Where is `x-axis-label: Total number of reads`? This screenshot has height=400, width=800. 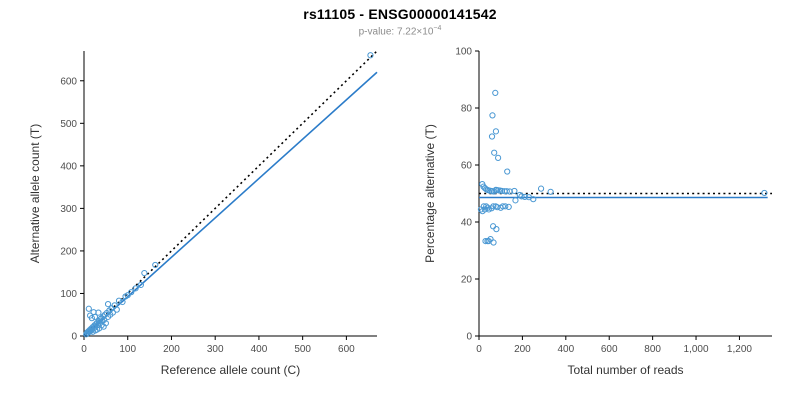 x-axis-label: Total number of reads is located at coordinates (625, 370).